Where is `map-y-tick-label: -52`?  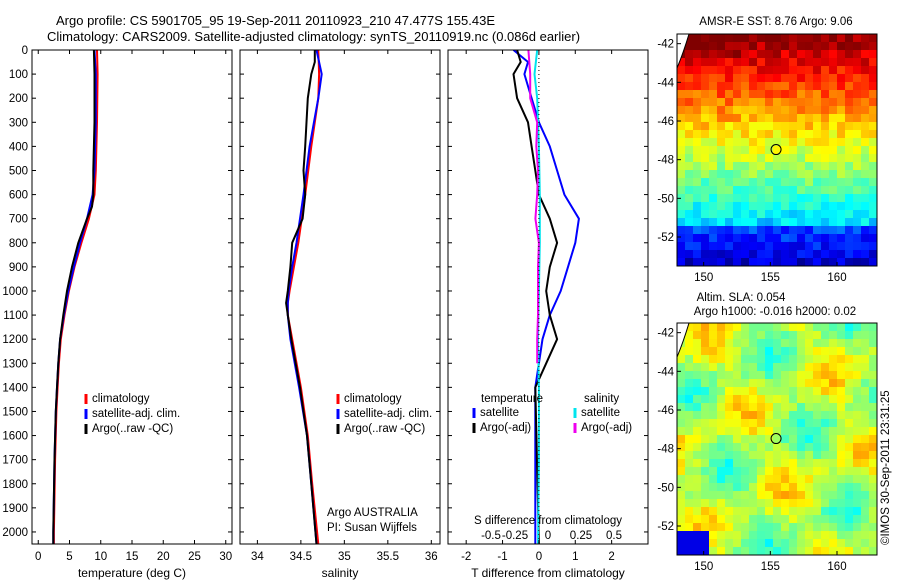 map-y-tick-label: -52 is located at coordinates (665, 238).